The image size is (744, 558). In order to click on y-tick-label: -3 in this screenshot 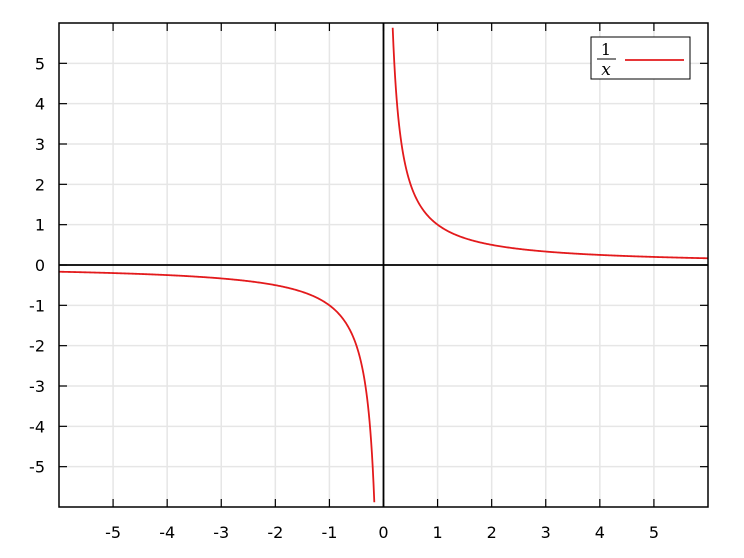, I will do `click(37, 386)`.